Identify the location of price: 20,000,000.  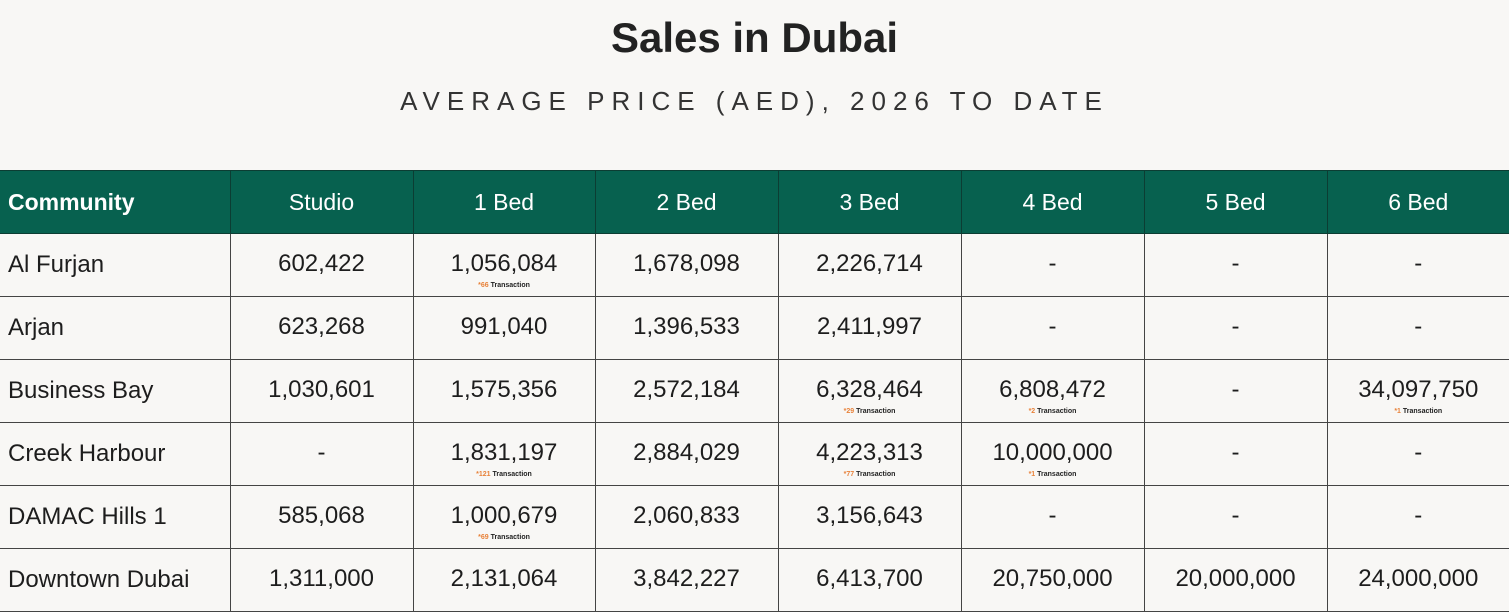
(1235, 578).